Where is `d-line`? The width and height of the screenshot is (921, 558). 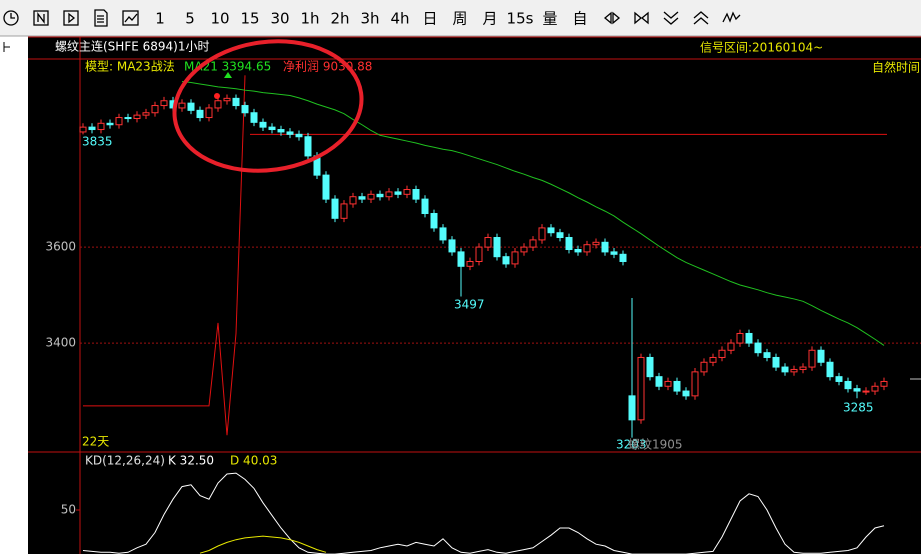 d-line is located at coordinates (263, 544).